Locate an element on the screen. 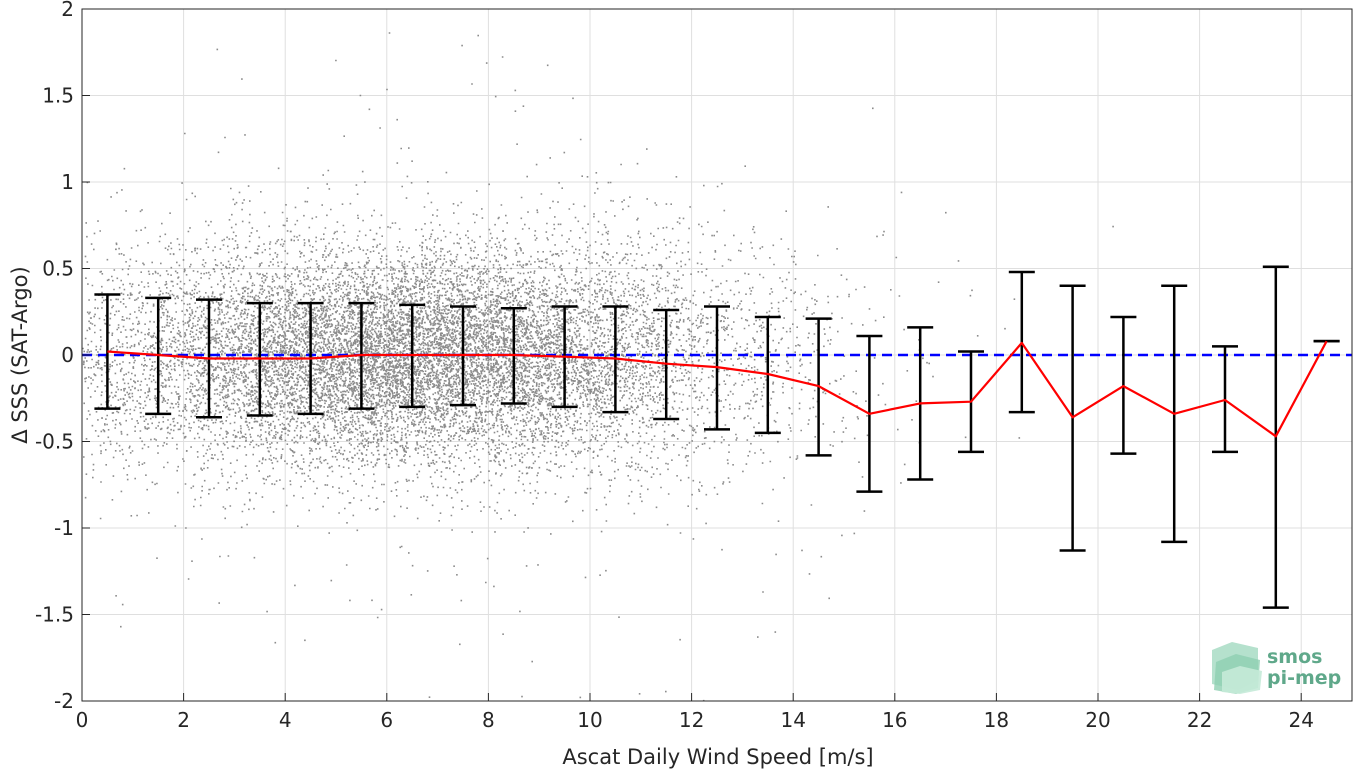 The height and width of the screenshot is (771, 1353). x-tick-label: 4 is located at coordinates (285, 720).